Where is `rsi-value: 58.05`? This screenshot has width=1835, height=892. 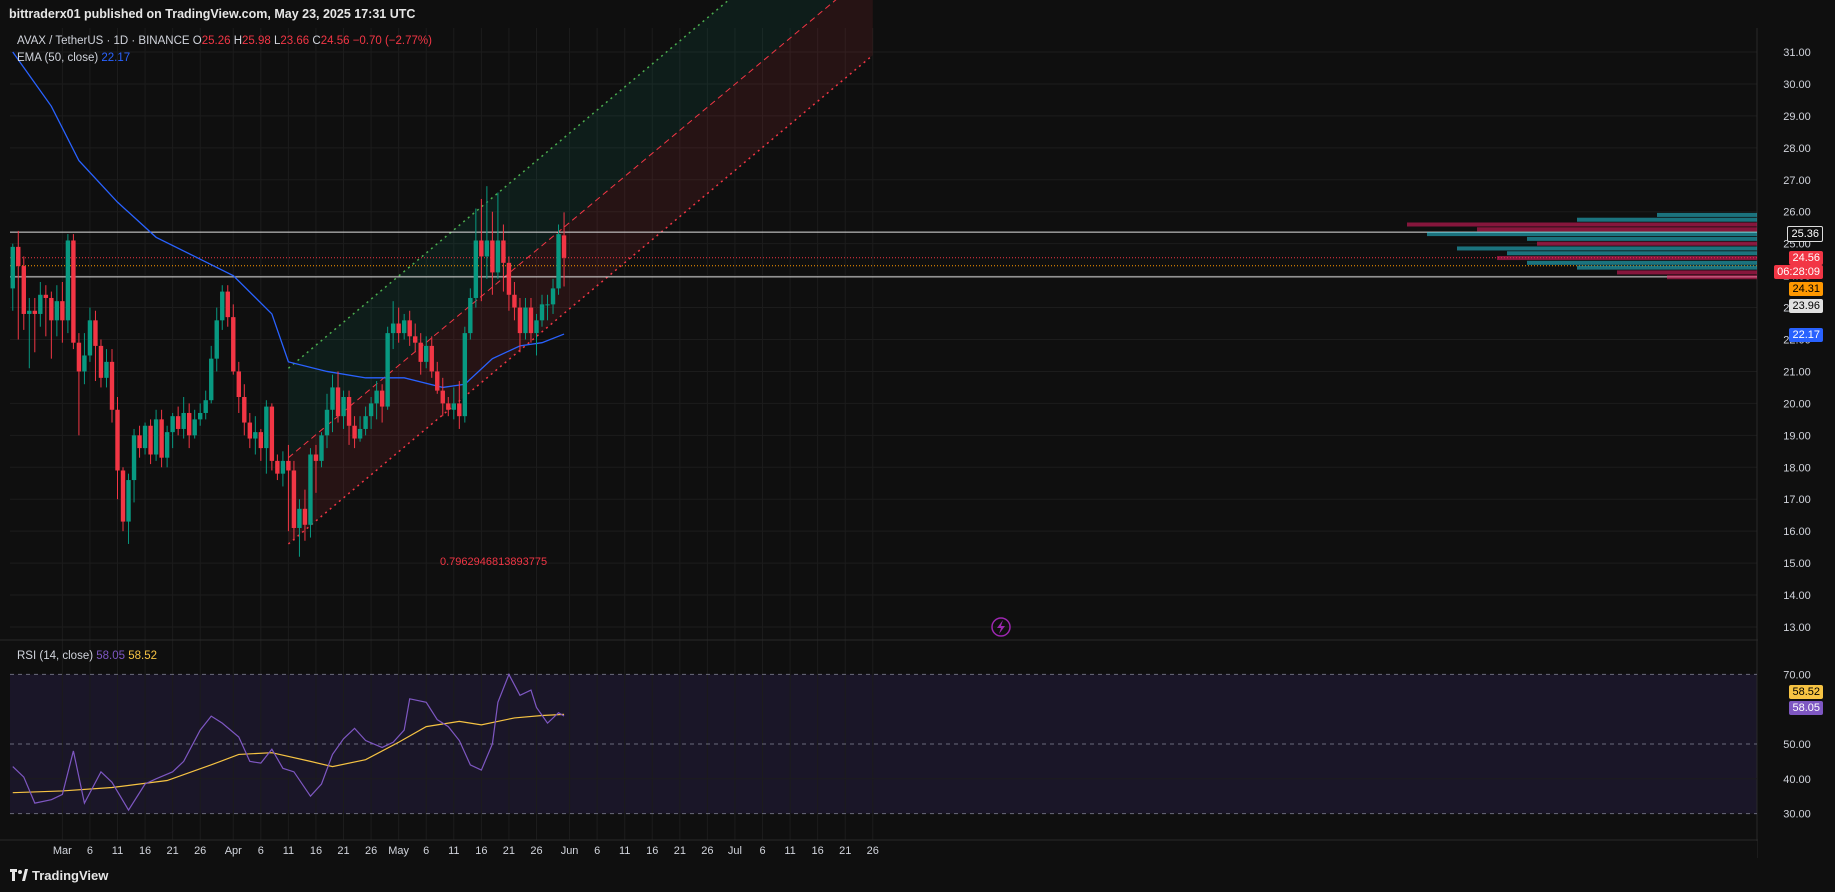 rsi-value: 58.05 is located at coordinates (111, 656).